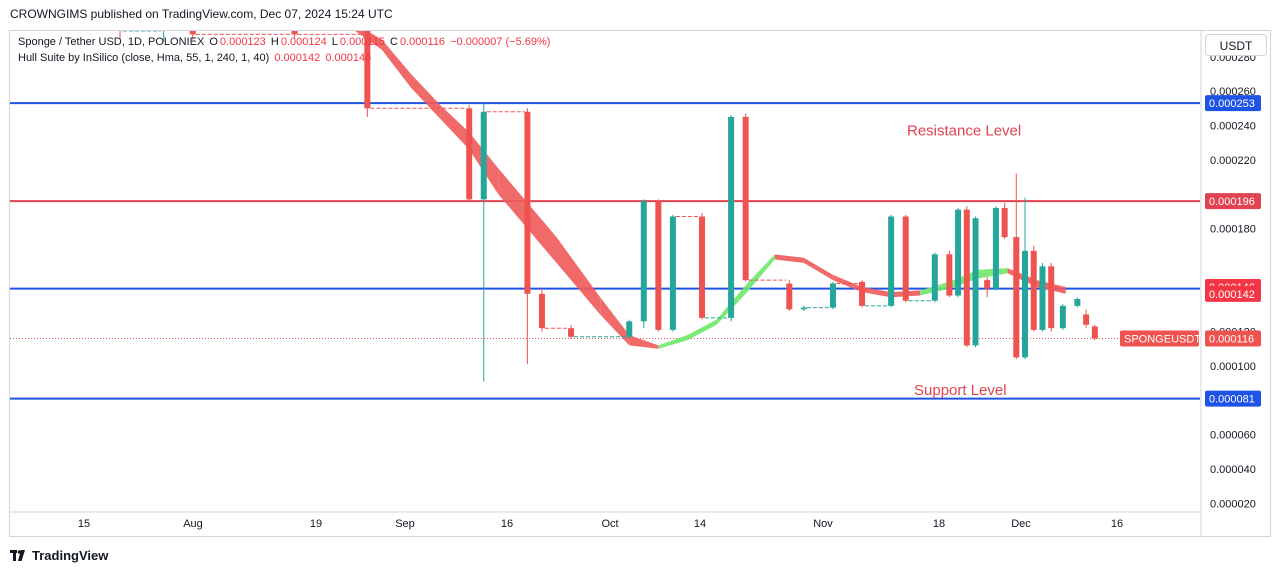  Describe the element at coordinates (348, 58) in the screenshot. I see `legend-indicator-value-2: 0.000146` at that location.